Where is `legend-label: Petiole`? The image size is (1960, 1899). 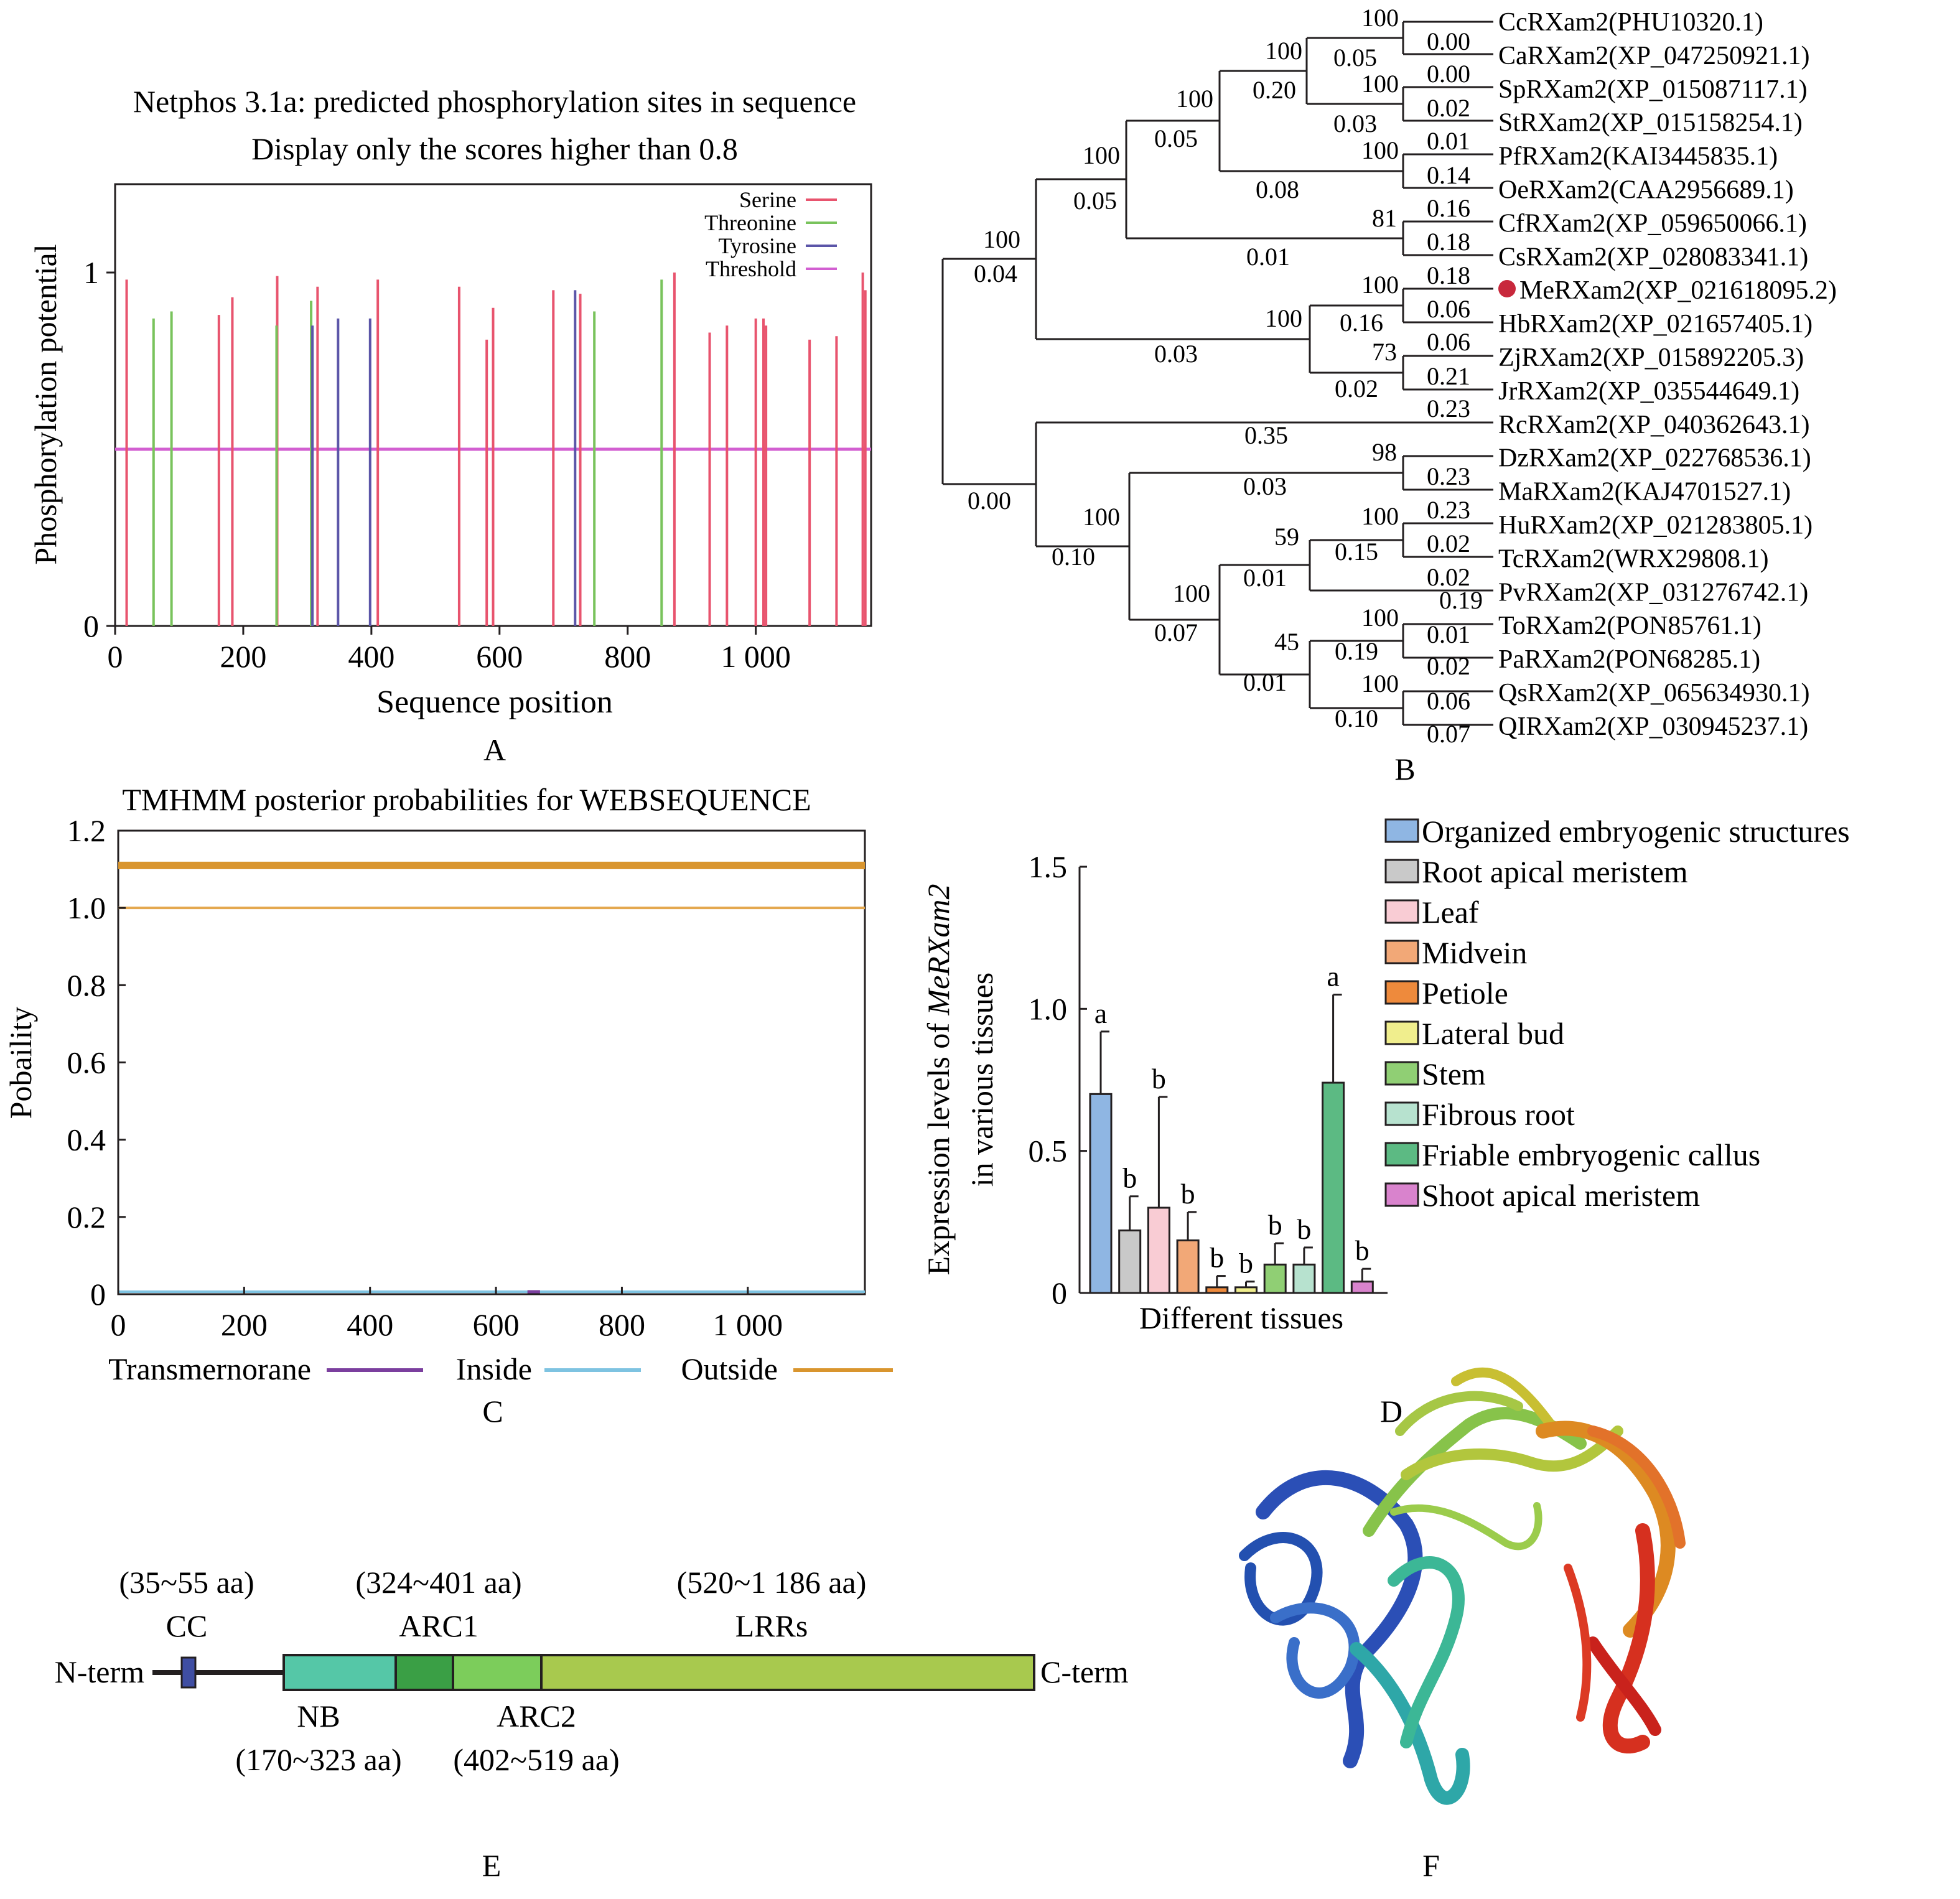
legend-label: Petiole is located at coordinates (1465, 993).